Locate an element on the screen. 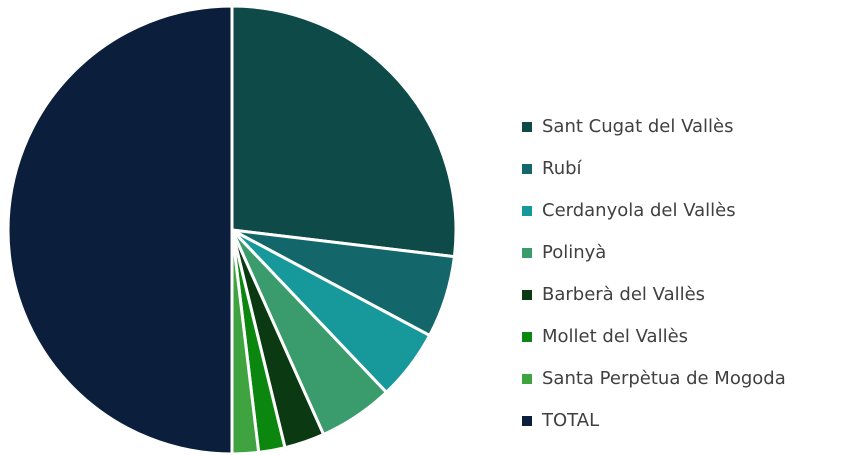  legend-label: Mollet del Vallès is located at coordinates (615, 336).